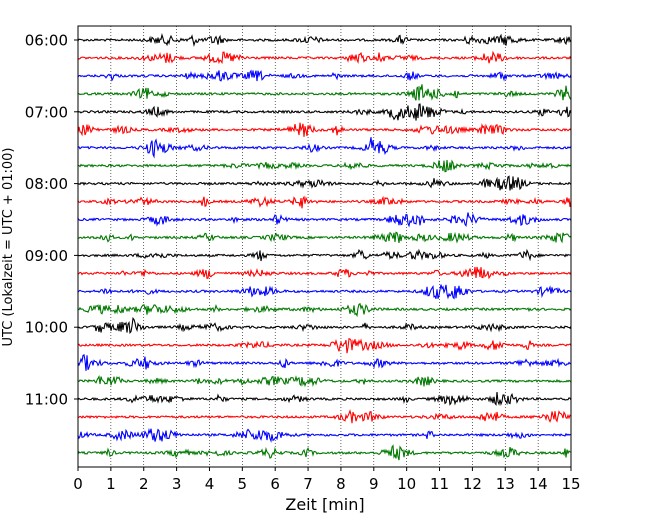 This screenshot has height=520, width=650. I want to click on y-tick-label: 09:00, so click(46, 256).